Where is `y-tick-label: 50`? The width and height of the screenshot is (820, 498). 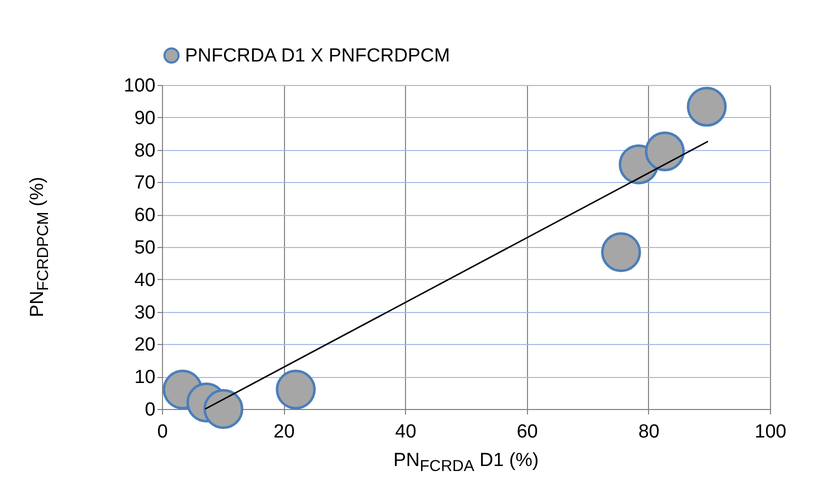 y-tick-label: 50 is located at coordinates (145, 248).